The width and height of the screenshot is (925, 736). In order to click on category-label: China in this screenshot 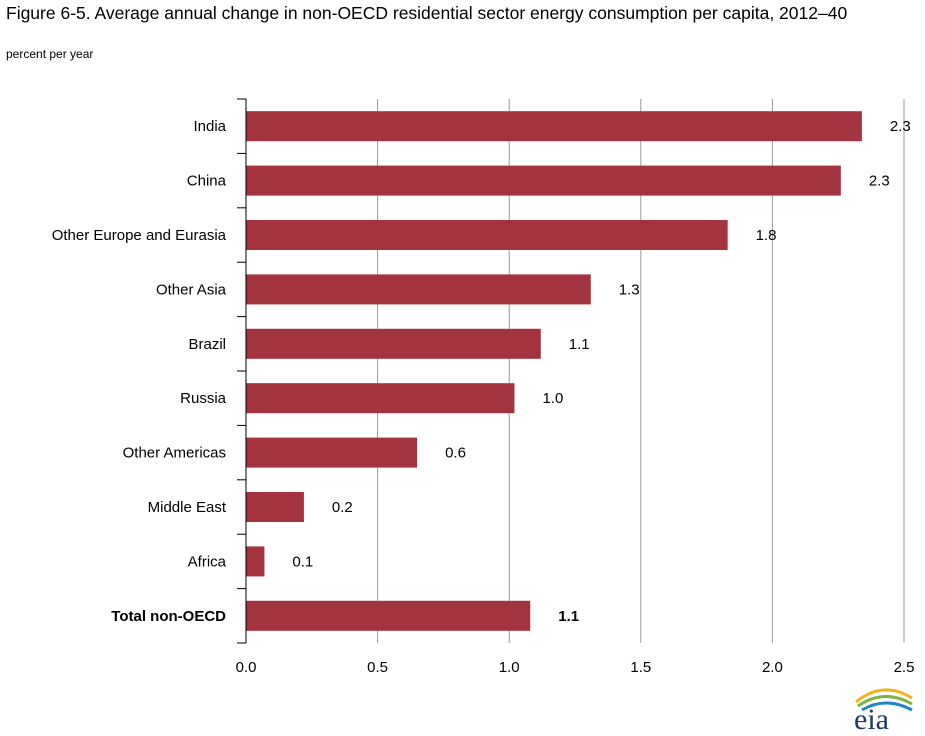, I will do `click(207, 181)`.